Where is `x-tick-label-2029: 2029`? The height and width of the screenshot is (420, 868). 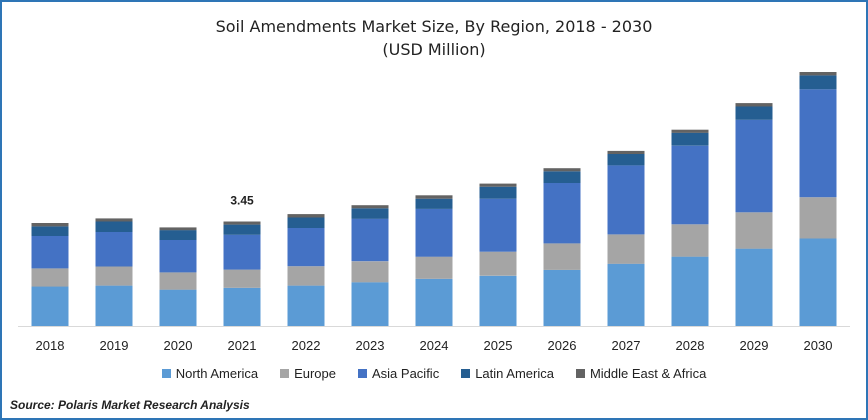 x-tick-label-2029: 2029 is located at coordinates (754, 345).